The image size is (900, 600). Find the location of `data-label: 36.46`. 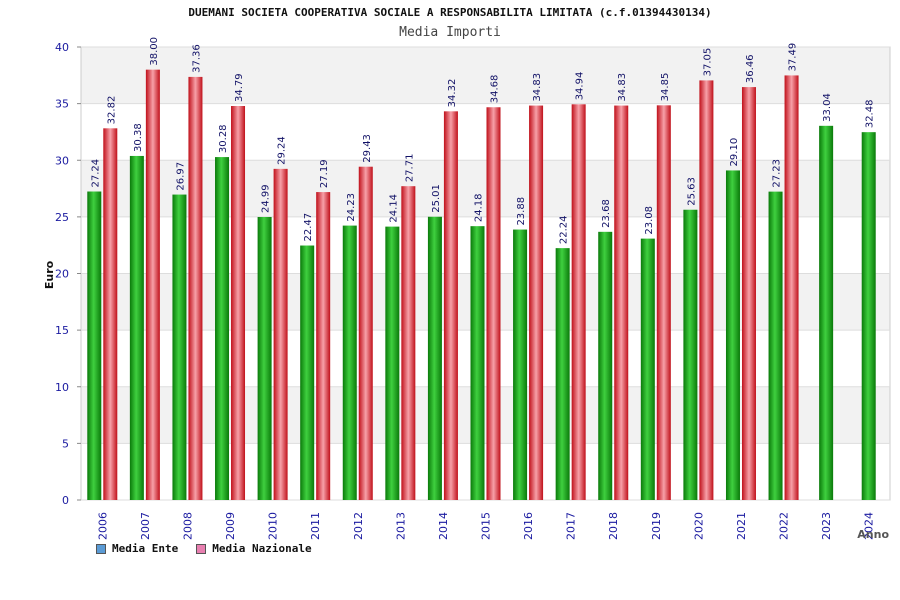

data-label: 36.46 is located at coordinates (750, 68).